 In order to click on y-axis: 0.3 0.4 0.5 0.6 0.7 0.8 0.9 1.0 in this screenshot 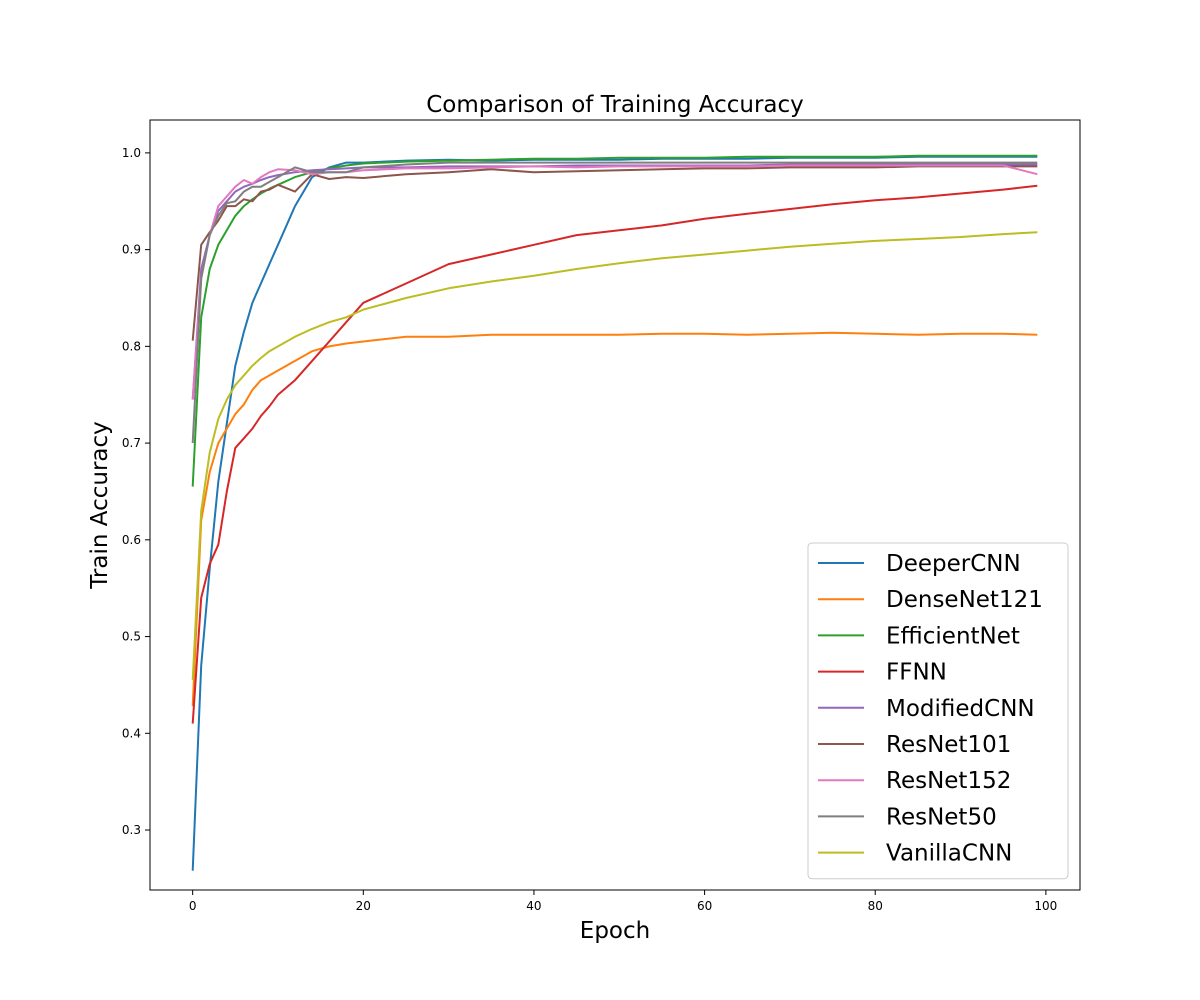, I will do `click(136, 491)`.